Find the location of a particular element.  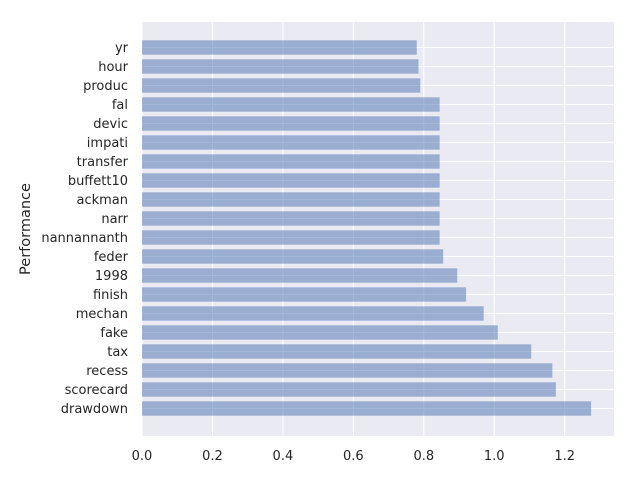

y-tick-label: nannannanth is located at coordinates (84, 238).